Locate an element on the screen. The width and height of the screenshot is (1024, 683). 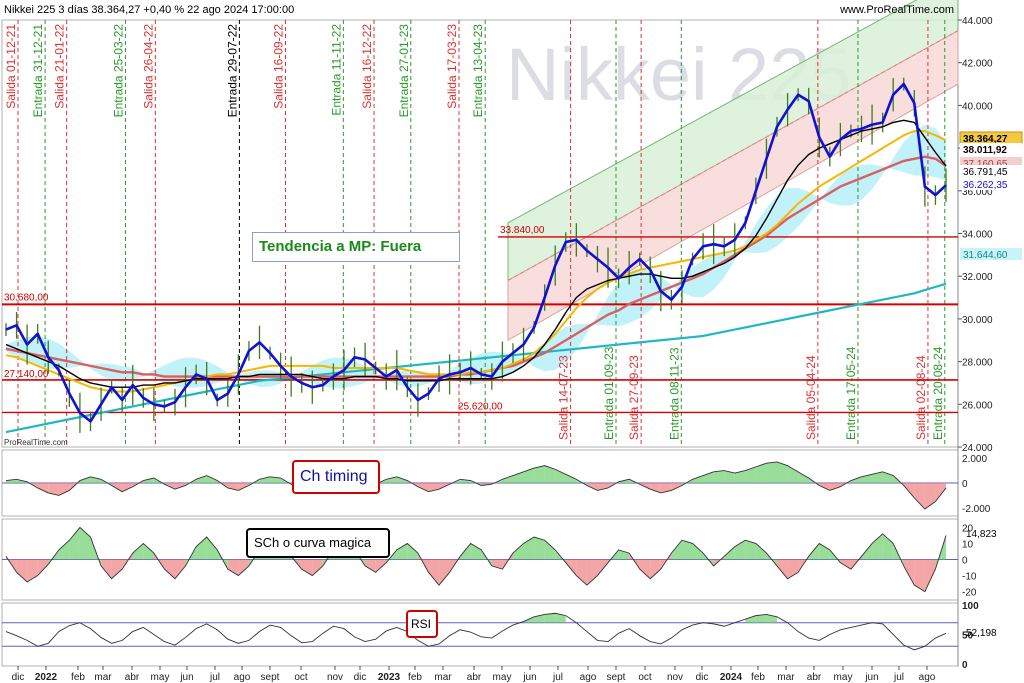
x-tick-label-13: 2023 is located at coordinates (389, 677).